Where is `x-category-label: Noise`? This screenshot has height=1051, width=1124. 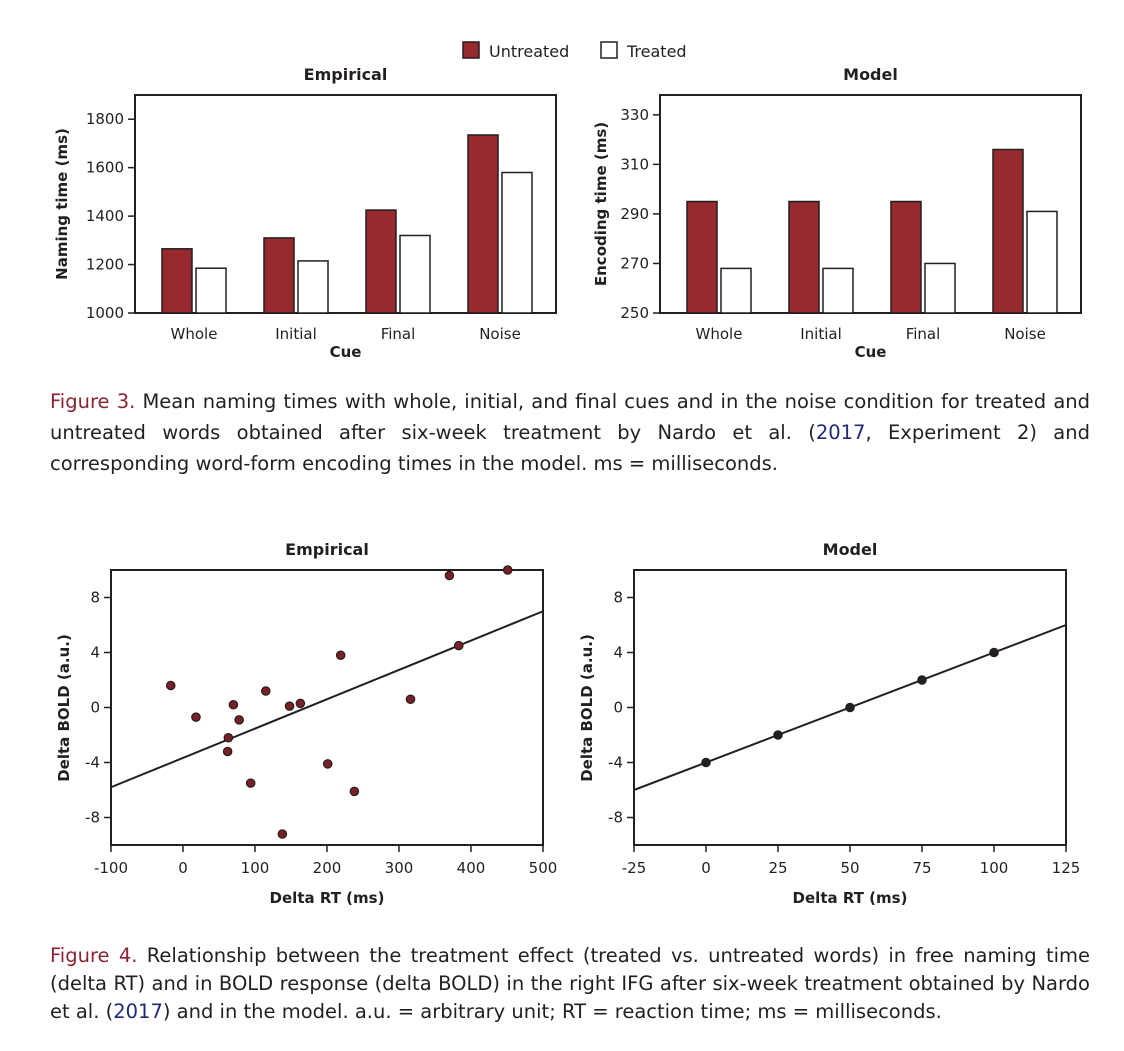
x-category-label: Noise is located at coordinates (500, 334).